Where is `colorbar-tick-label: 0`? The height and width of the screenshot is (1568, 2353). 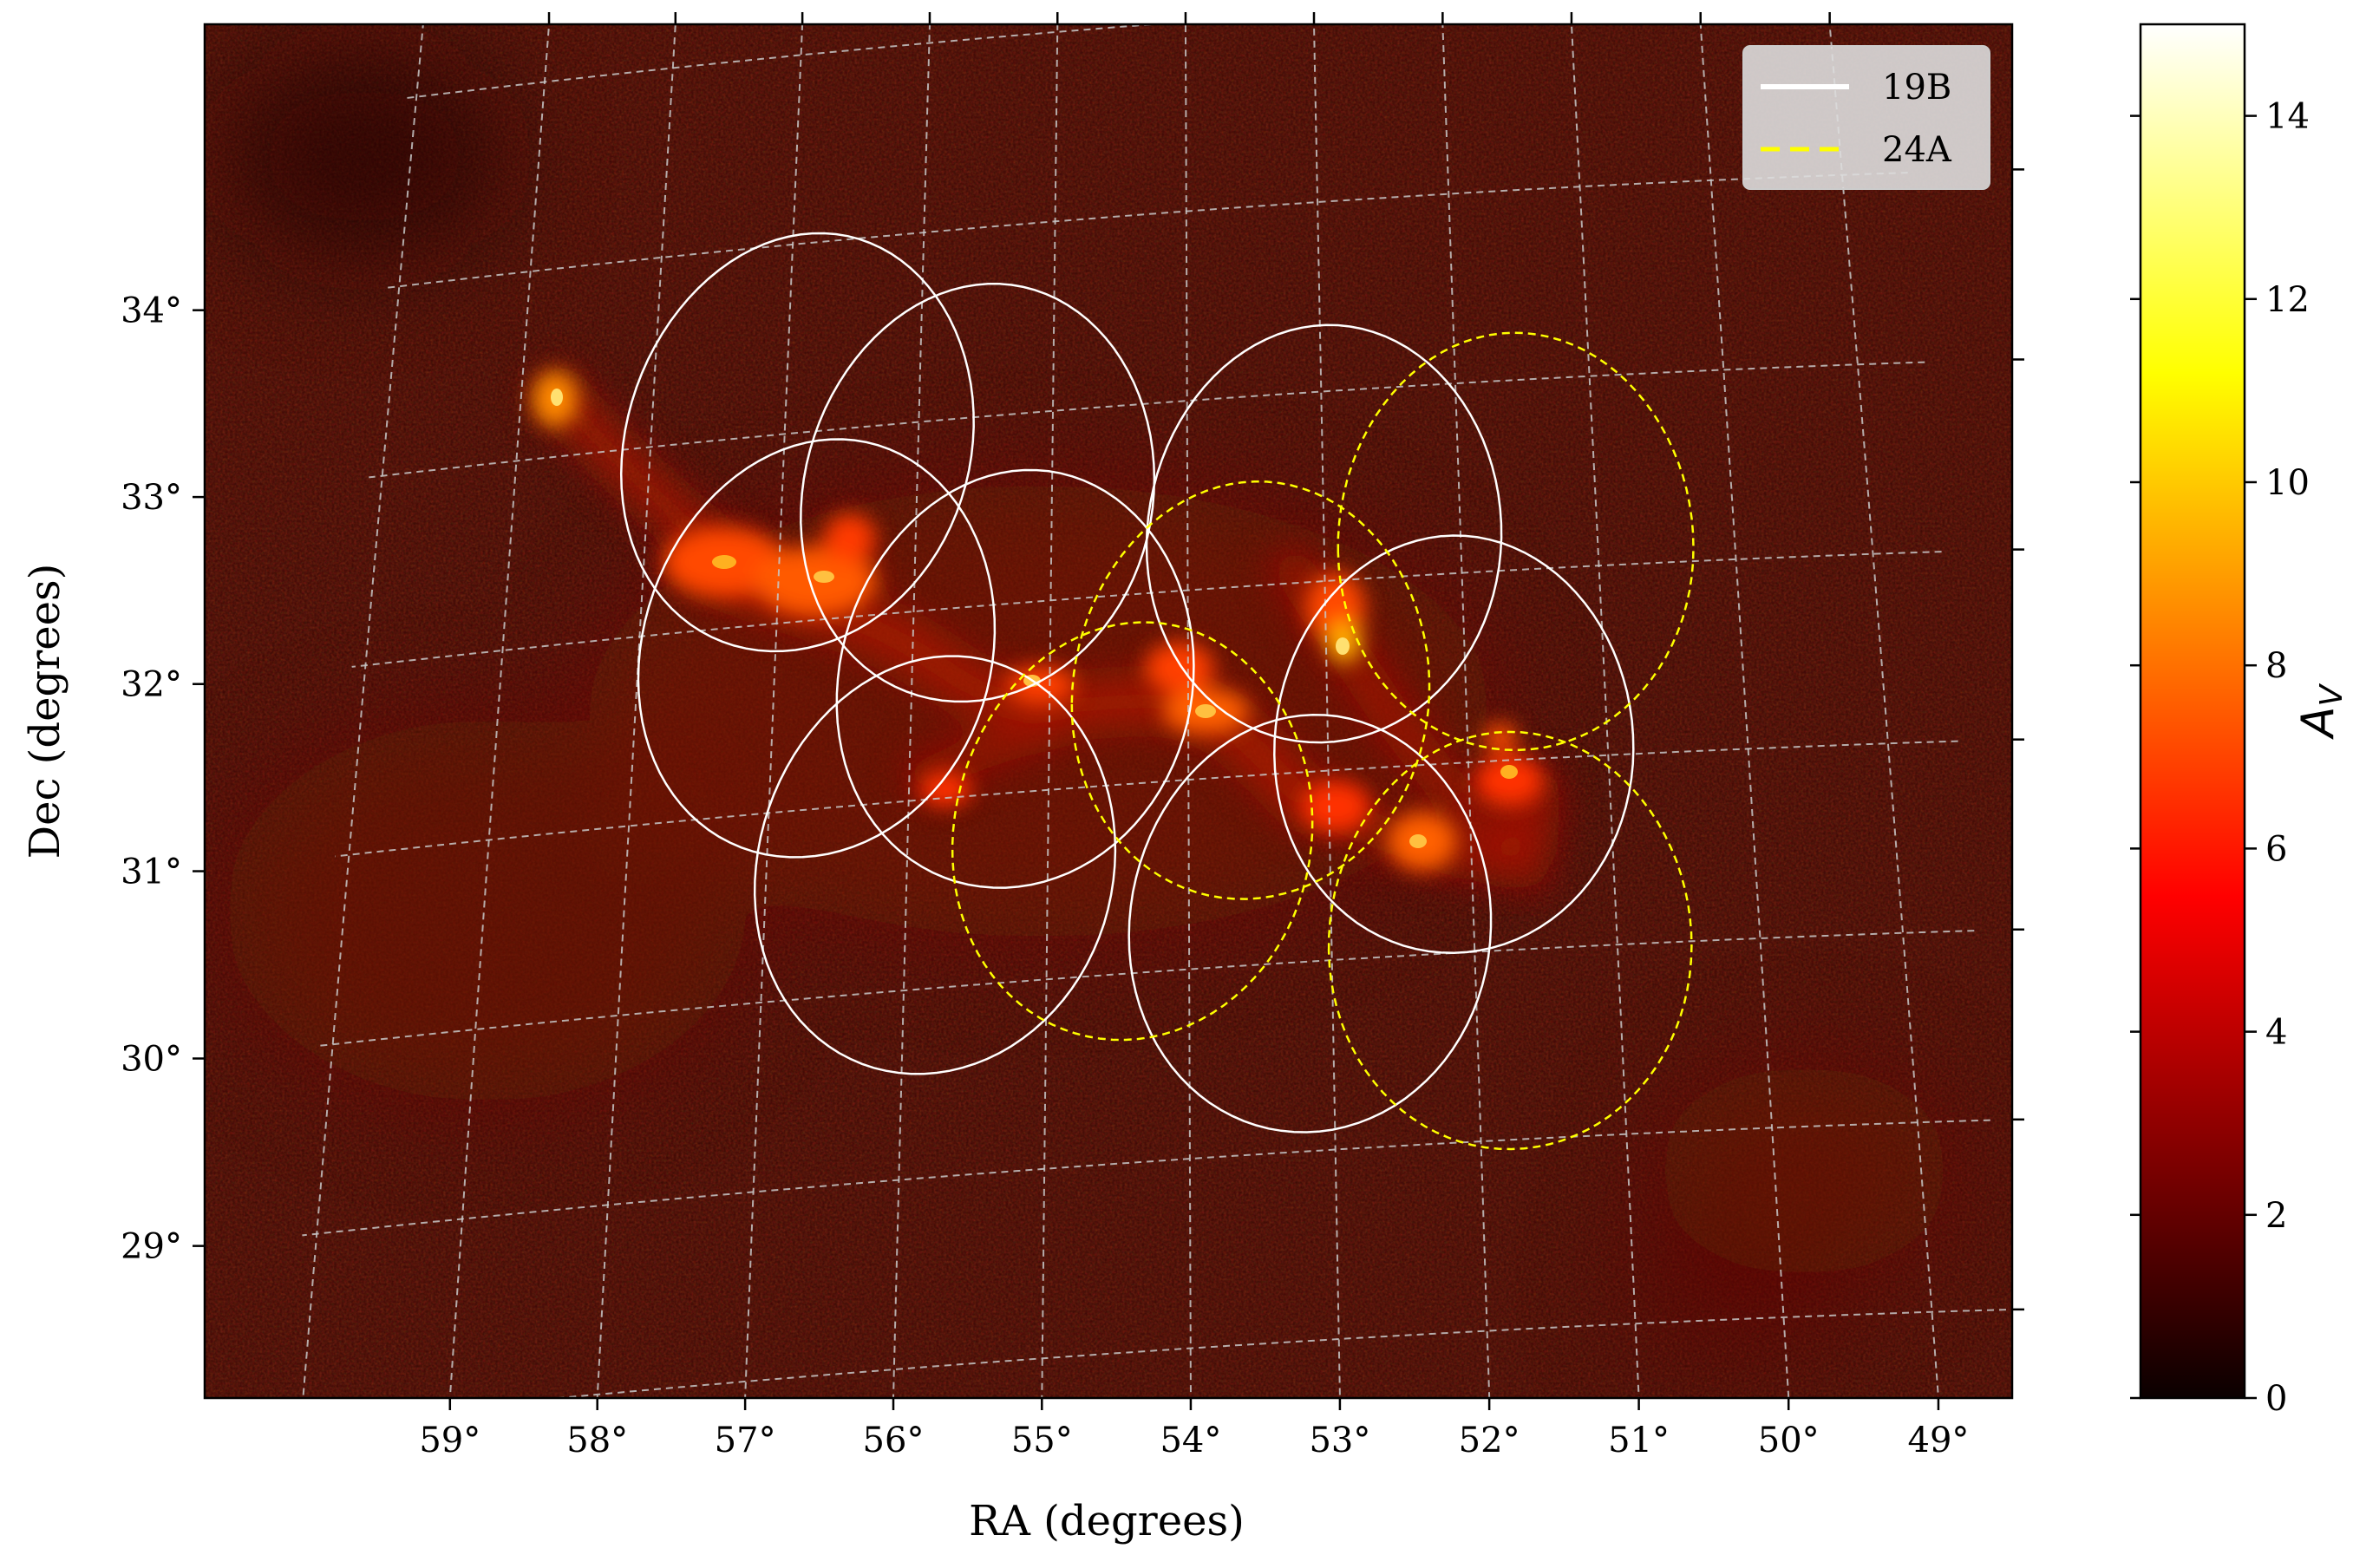
colorbar-tick-label: 0 is located at coordinates (2276, 1399).